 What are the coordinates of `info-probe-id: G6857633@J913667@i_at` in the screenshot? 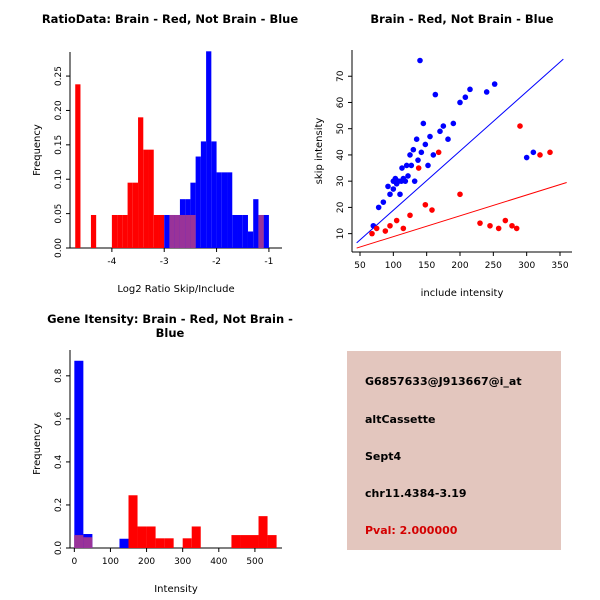 It's located at (443, 381).